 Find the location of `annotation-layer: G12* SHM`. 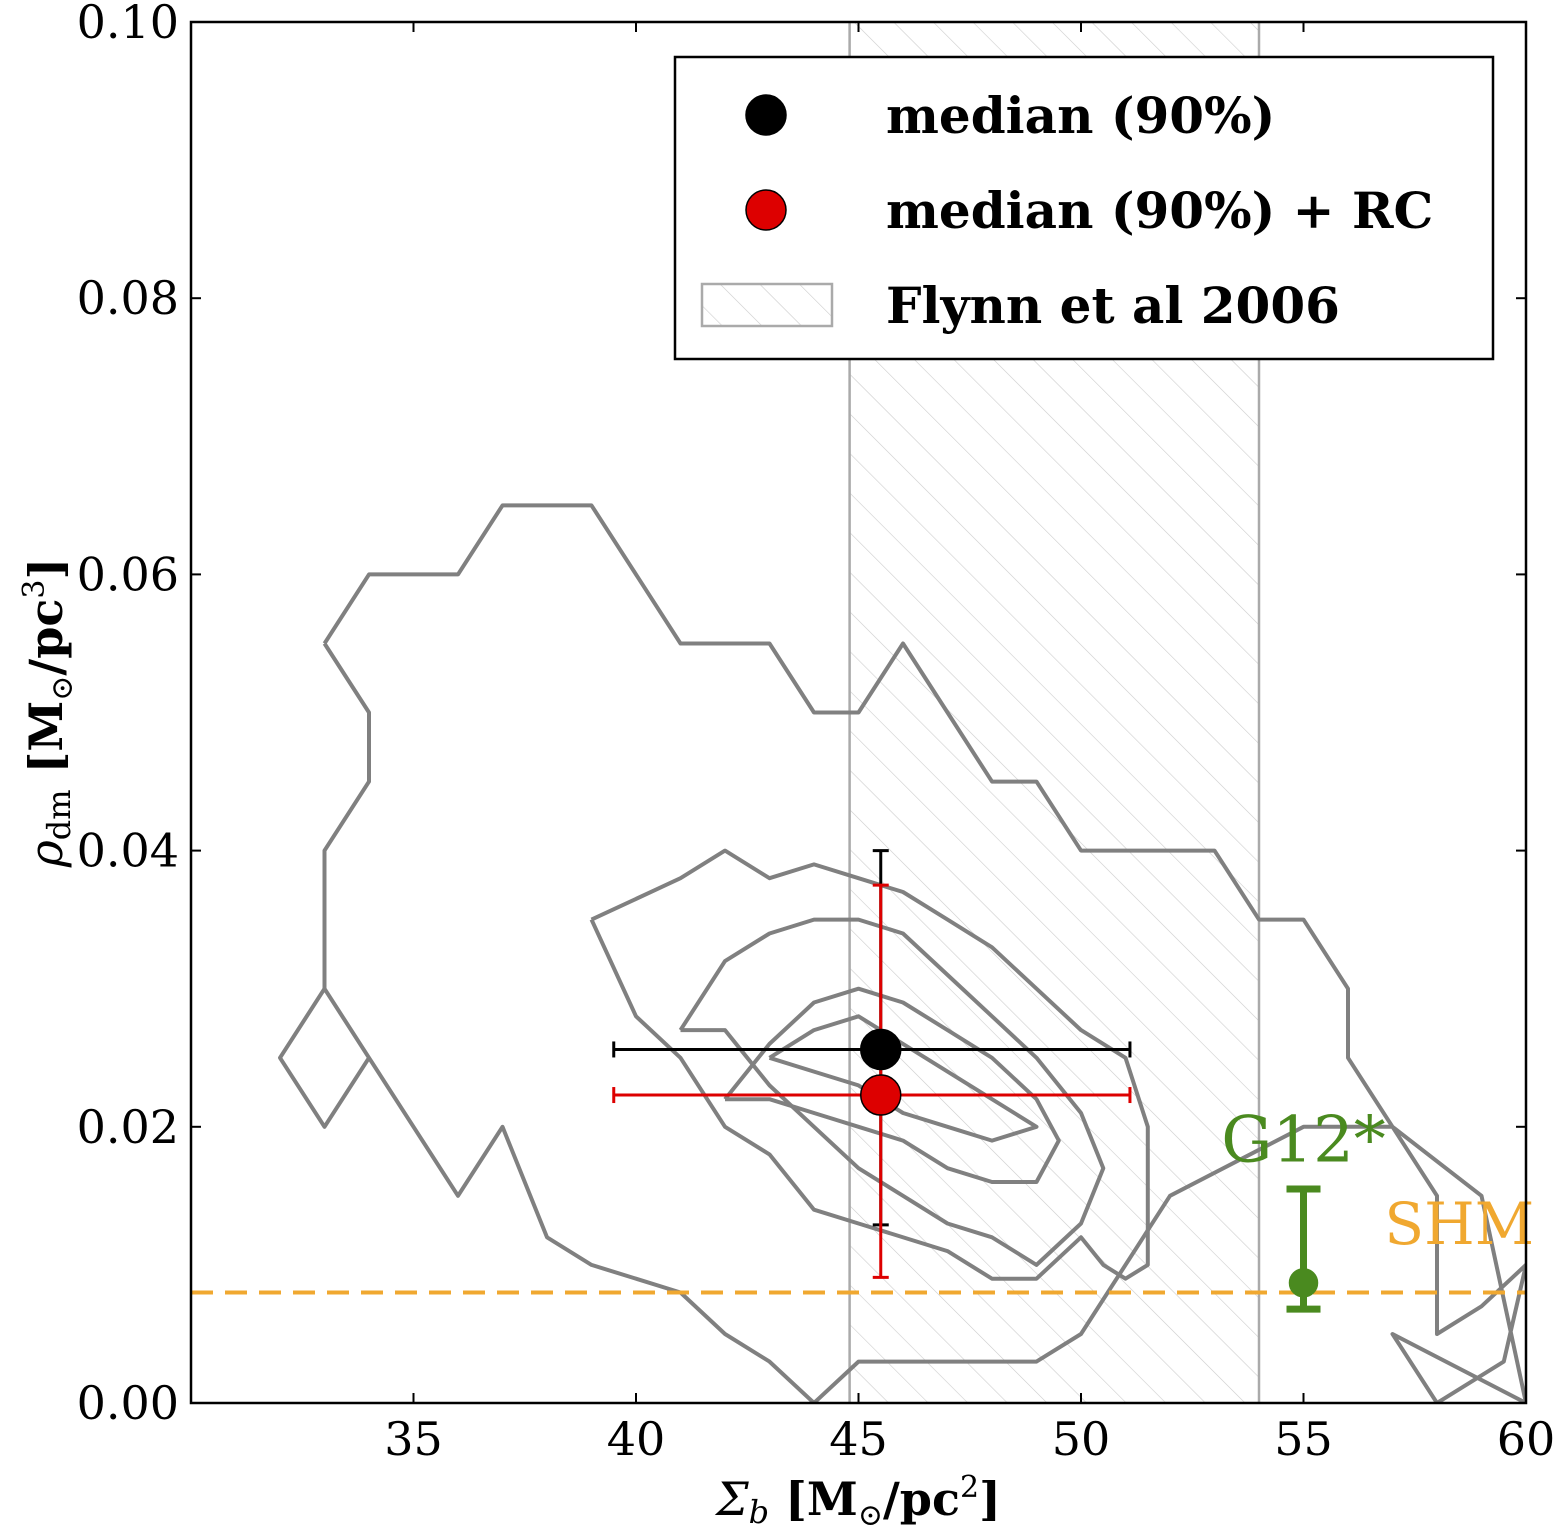

annotation-layer: G12* SHM is located at coordinates (1377, 1180).